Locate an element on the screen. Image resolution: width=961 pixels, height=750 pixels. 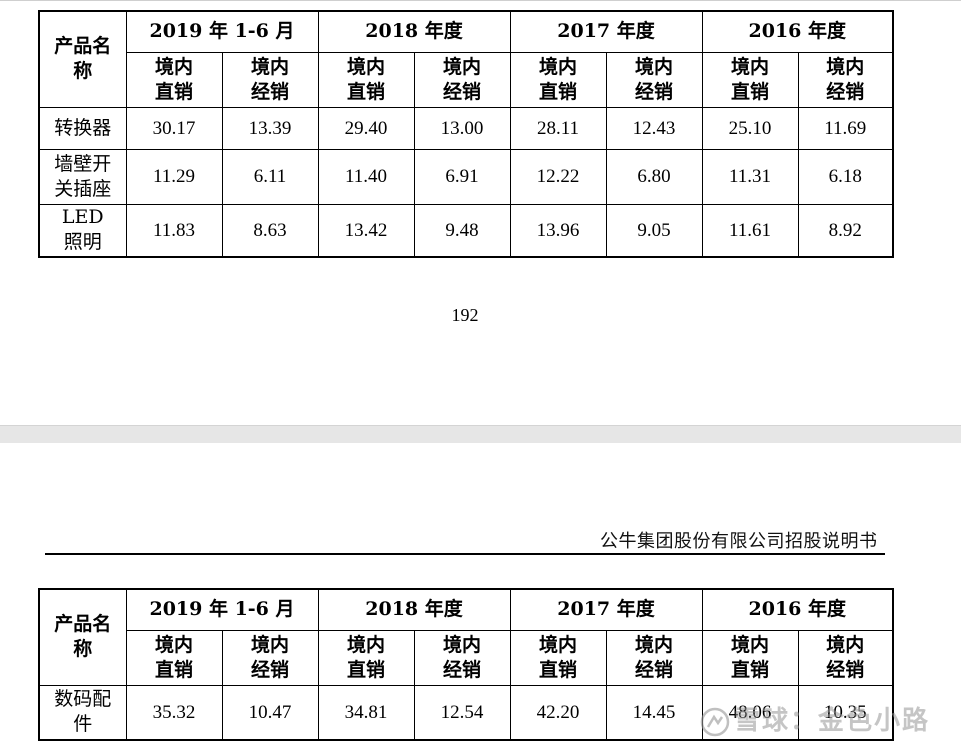
value-cell: 11.31 is located at coordinates (750, 176).